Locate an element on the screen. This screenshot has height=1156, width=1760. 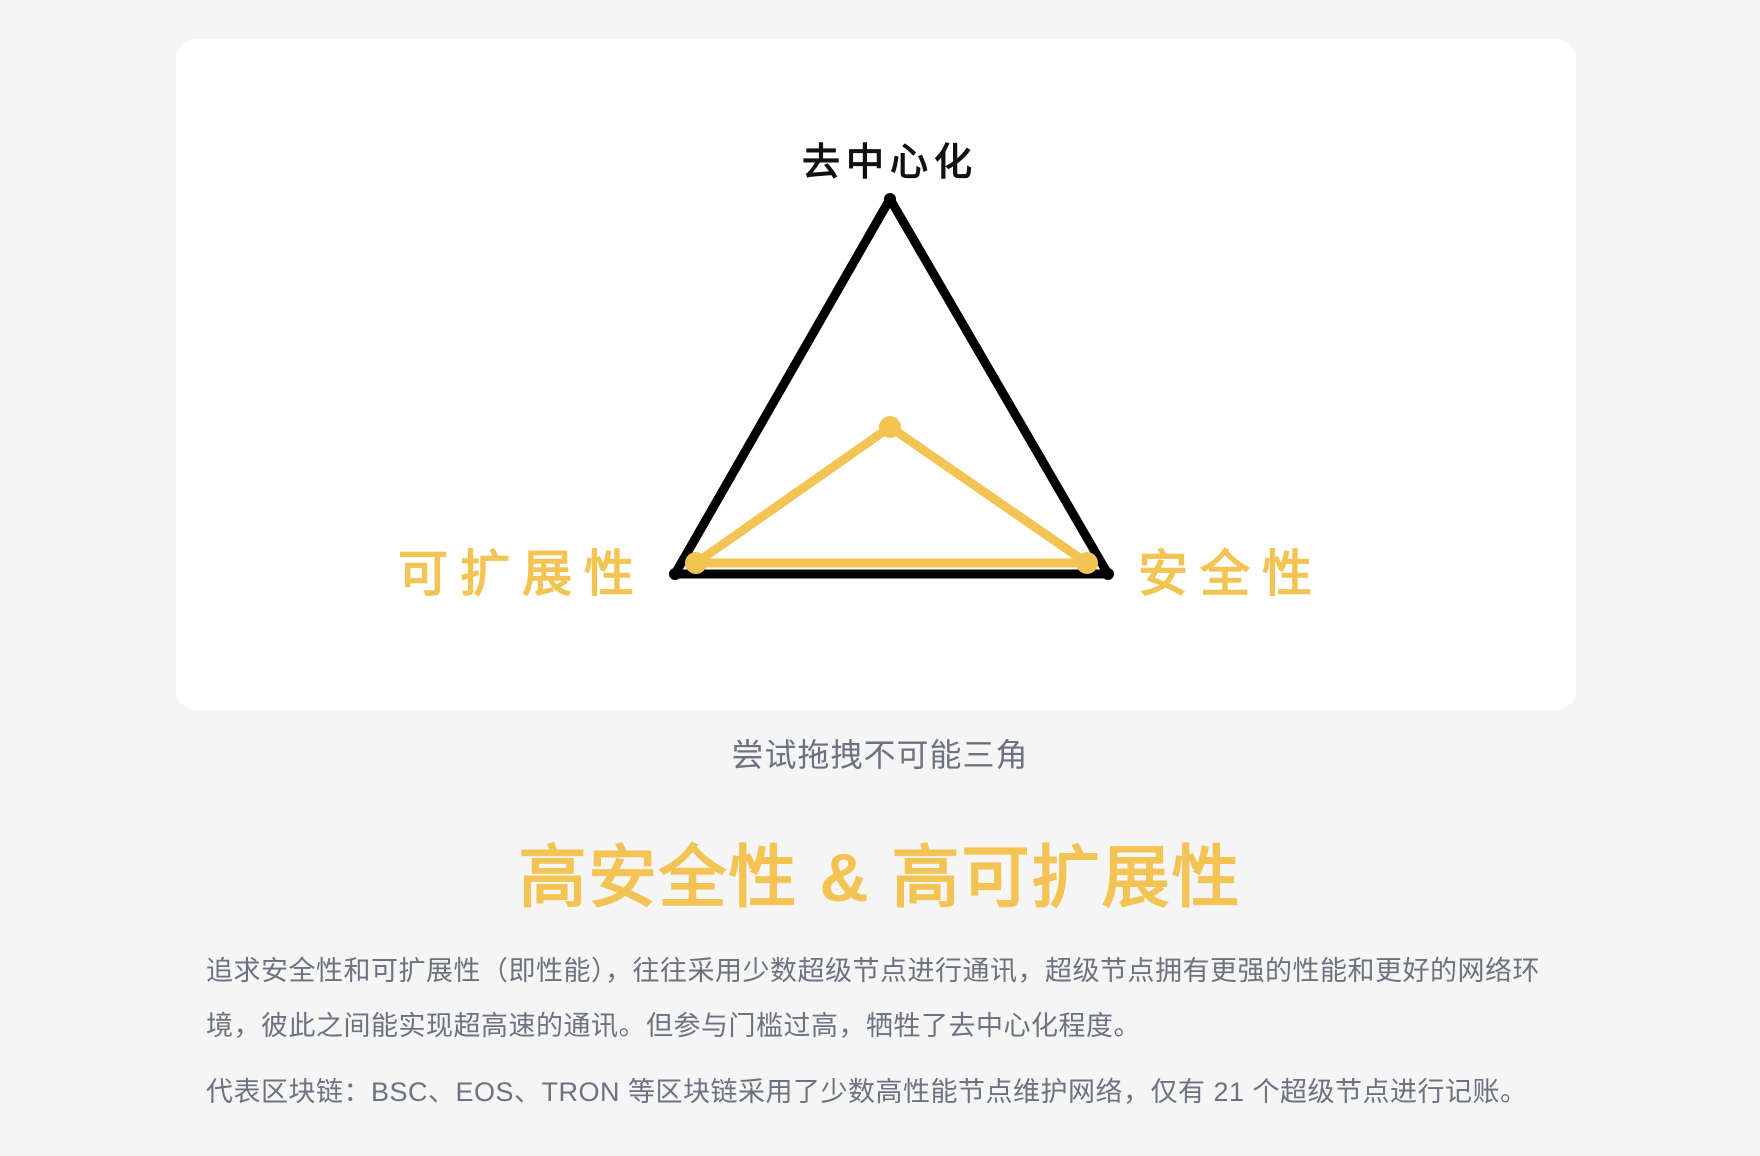
vertex-label-scalability: 可扩展性 is located at coordinates (522, 574).